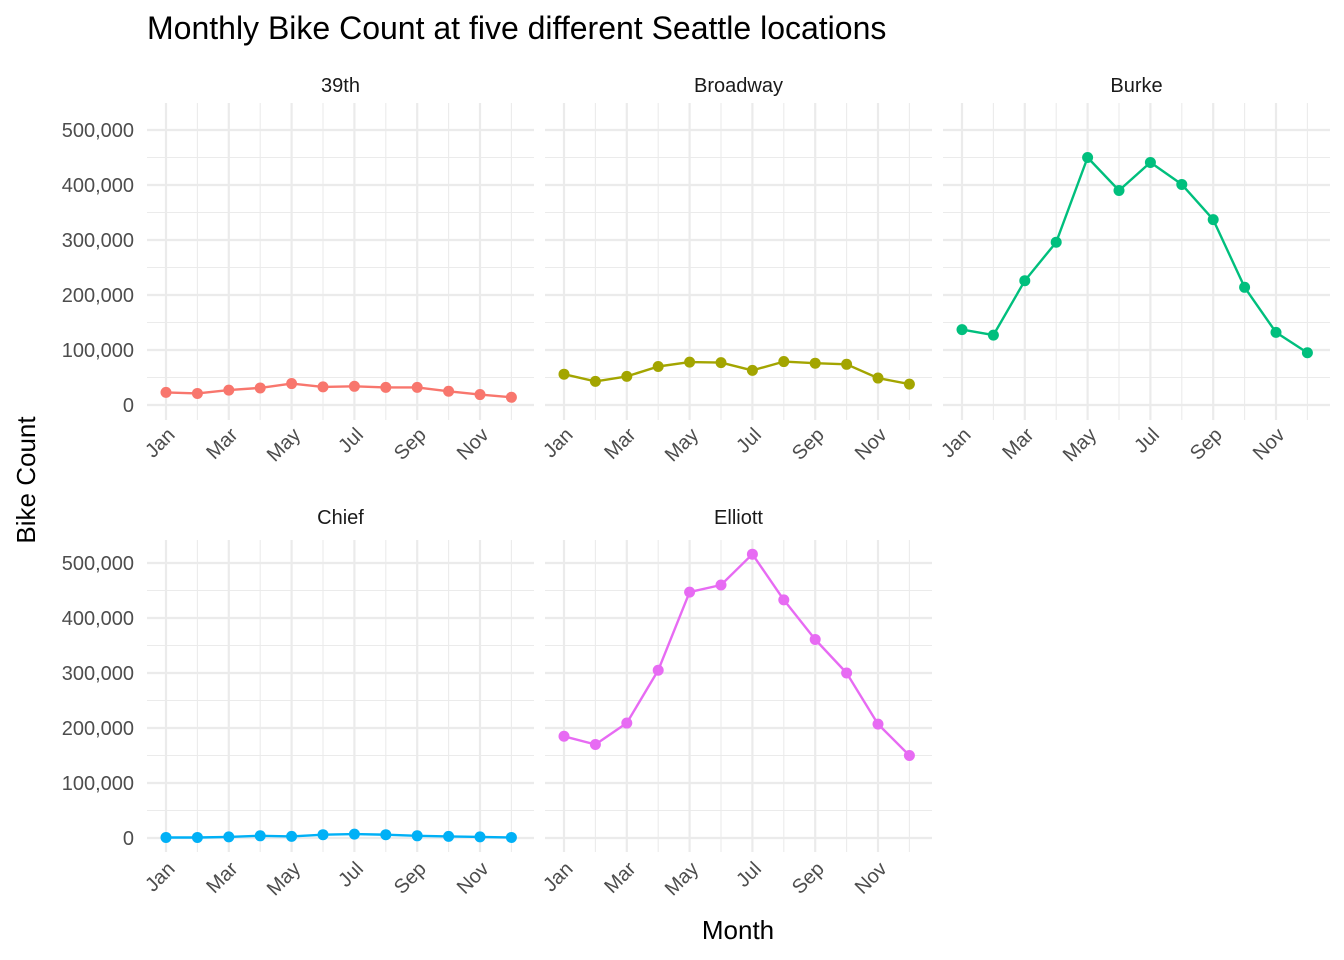 This screenshot has height=960, width=1344. I want to click on series-line-burke, so click(1135, 255).